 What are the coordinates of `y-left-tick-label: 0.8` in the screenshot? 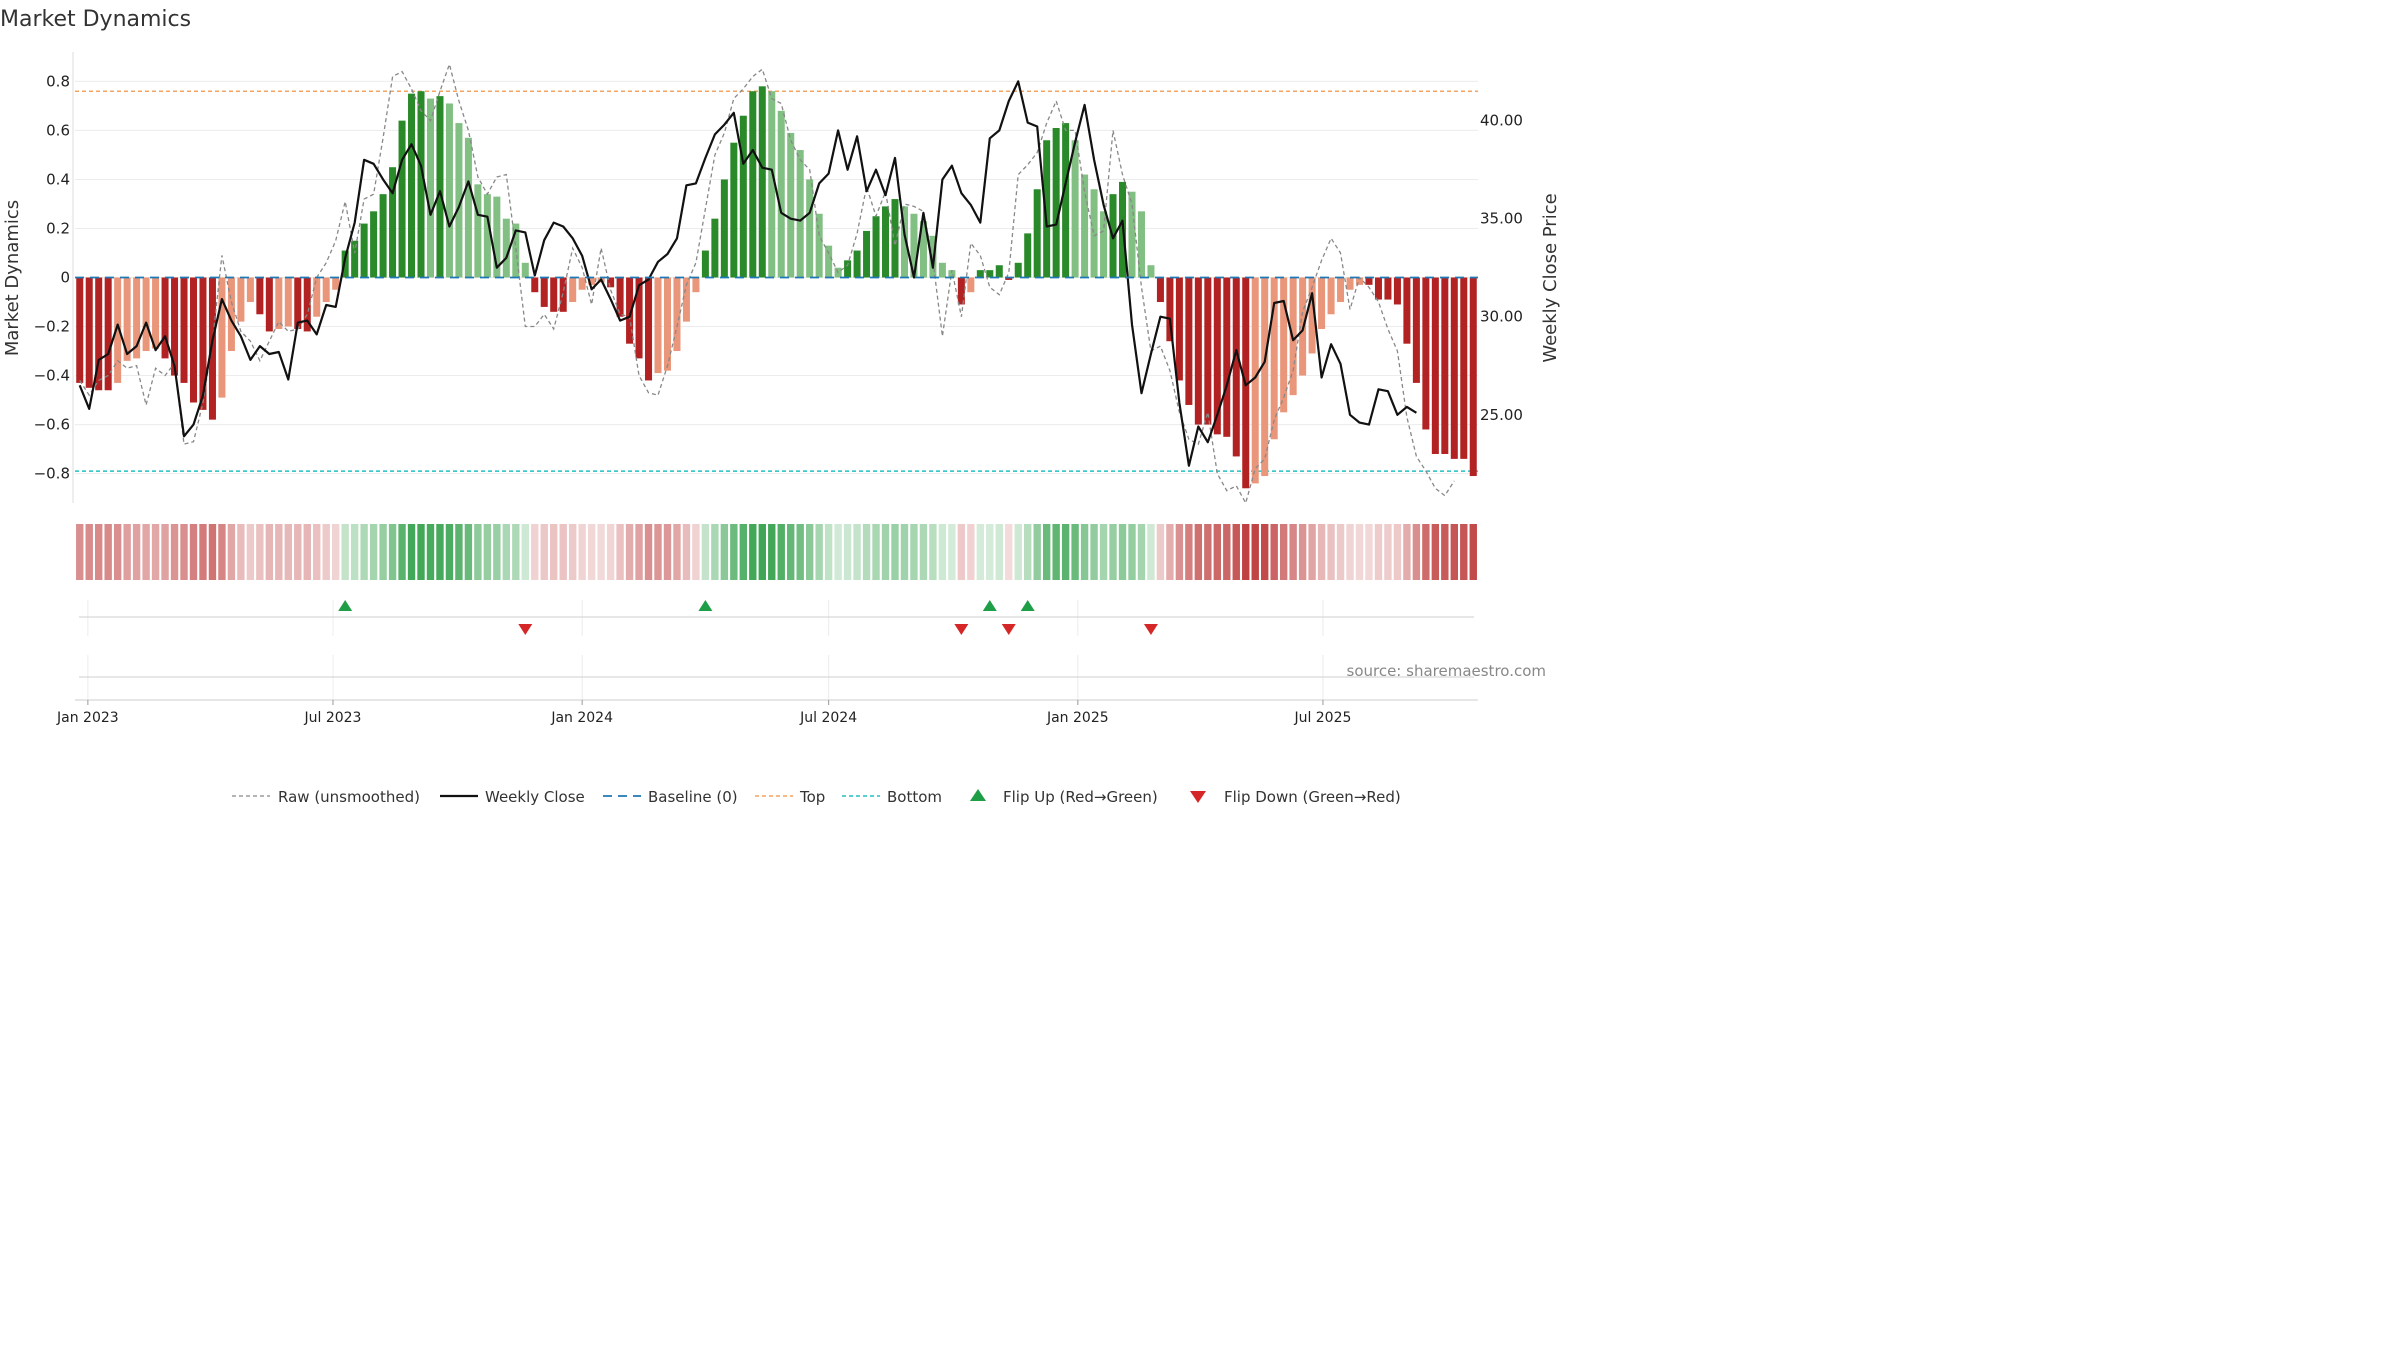 It's located at (58, 81).